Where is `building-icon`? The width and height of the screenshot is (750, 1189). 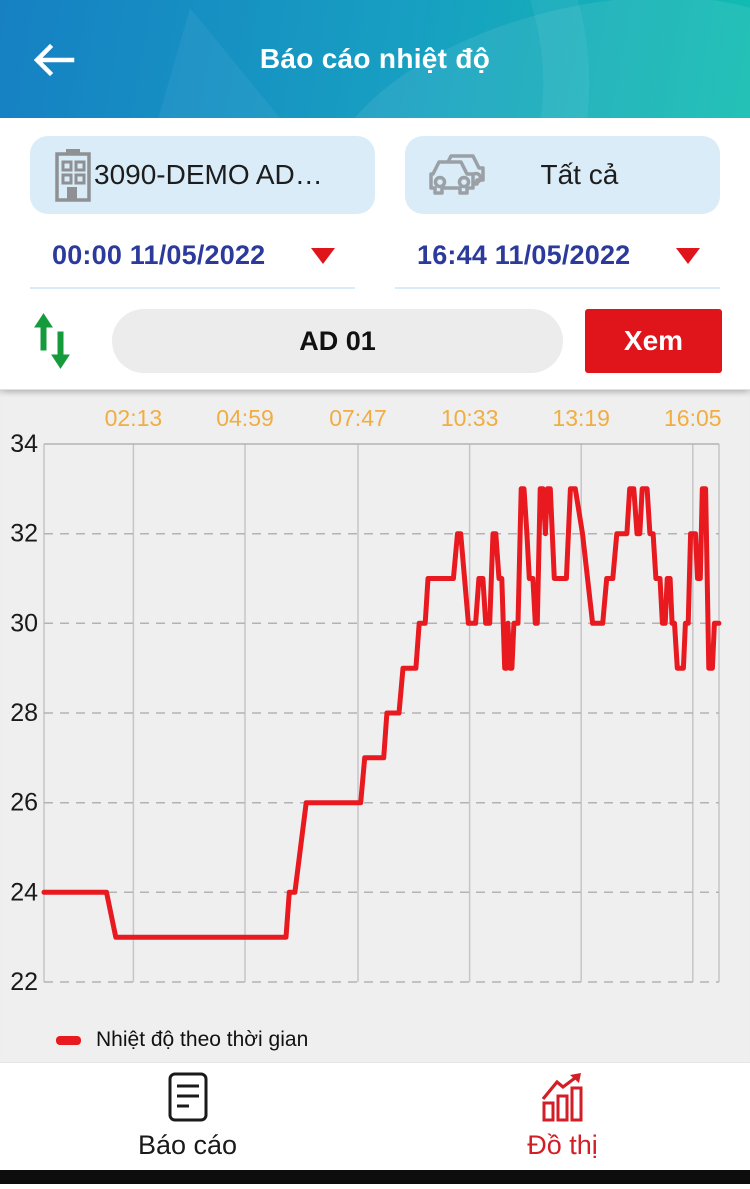 building-icon is located at coordinates (73, 175).